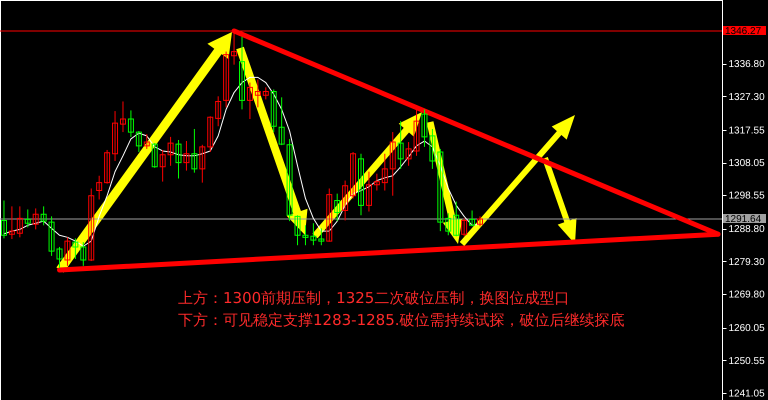  I want to click on annotation: 上方：1300前期压制，1325二次破位压制，换图位成型口, so click(374, 298).